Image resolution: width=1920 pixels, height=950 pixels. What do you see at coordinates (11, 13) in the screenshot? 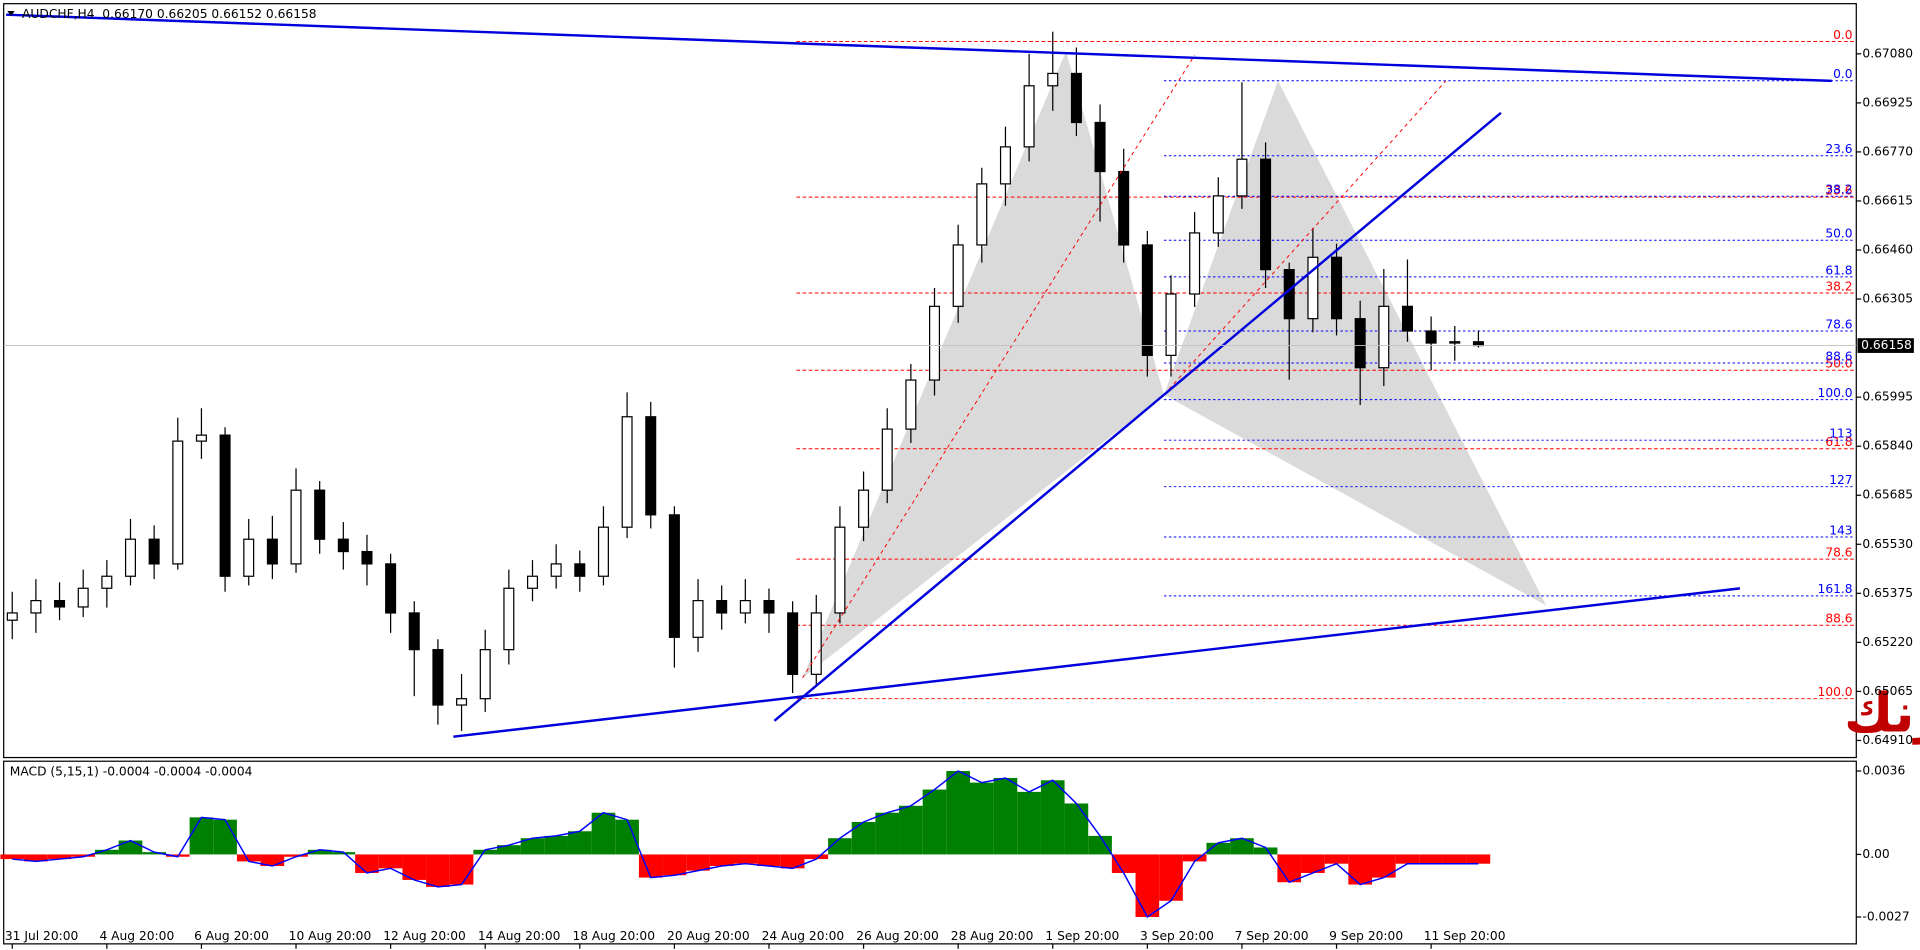
I see `menu-icon` at bounding box center [11, 13].